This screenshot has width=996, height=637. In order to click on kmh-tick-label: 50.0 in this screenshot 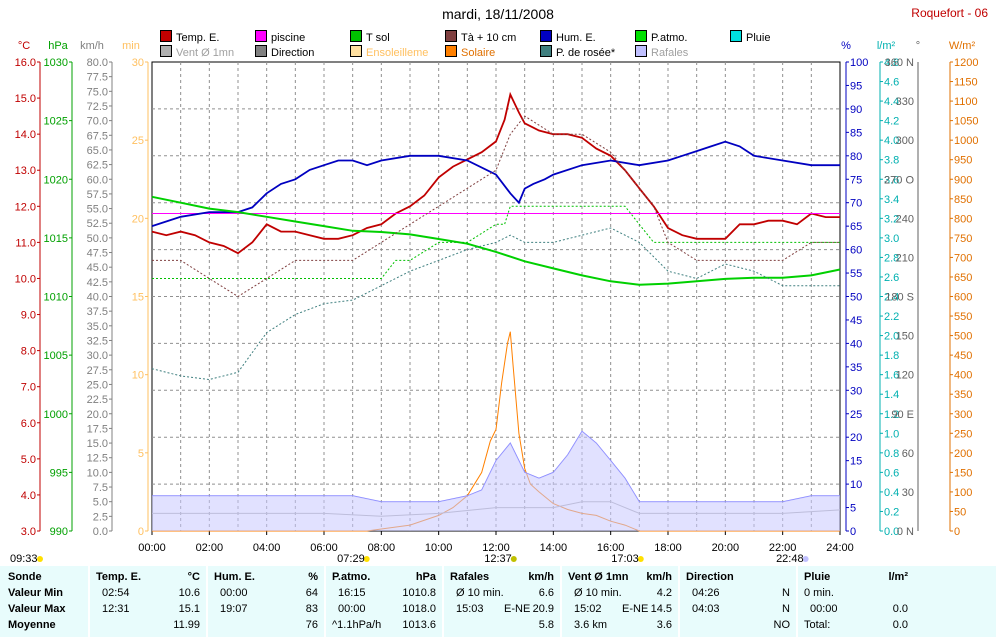, I will do `click(97, 239)`.